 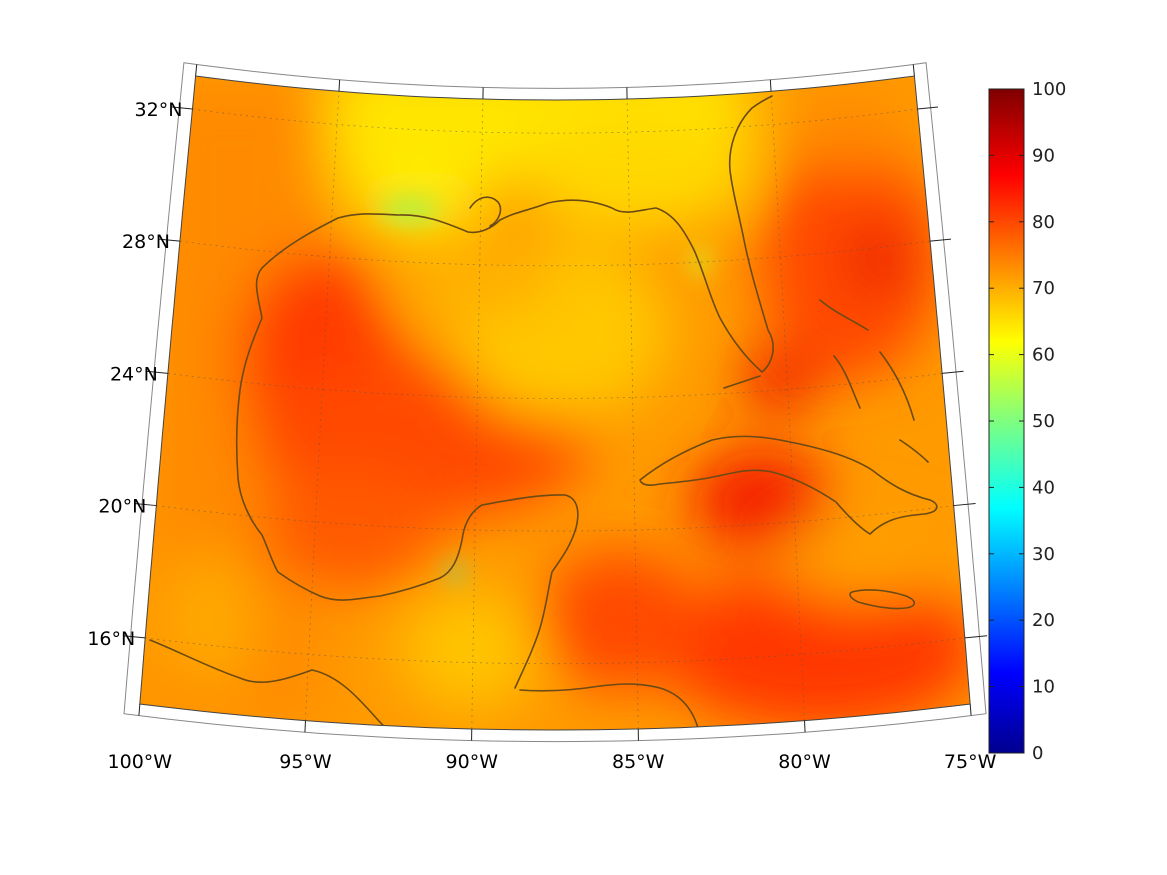 What do you see at coordinates (1037, 753) in the screenshot?
I see `colorbar-tick-label: 0` at bounding box center [1037, 753].